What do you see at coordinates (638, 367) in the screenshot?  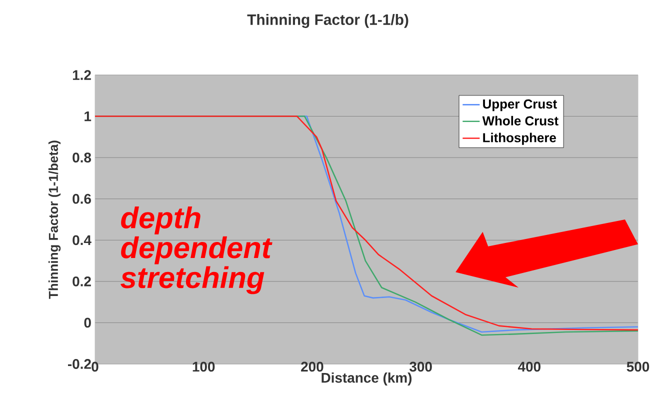 I see `x-tick-label: 500` at bounding box center [638, 367].